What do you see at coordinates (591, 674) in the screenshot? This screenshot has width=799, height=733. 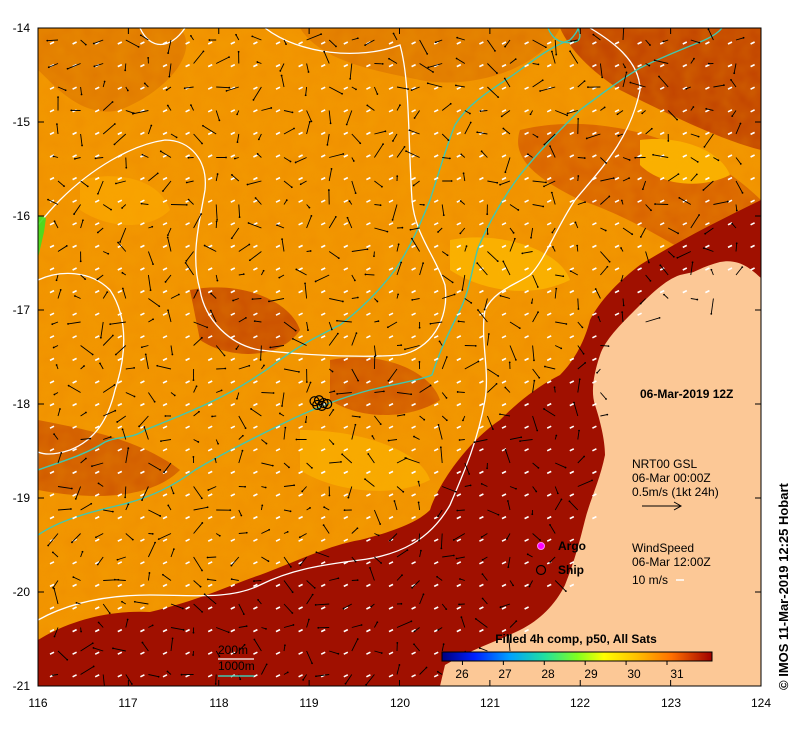 I see `colorbar-tick-29: 29` at bounding box center [591, 674].